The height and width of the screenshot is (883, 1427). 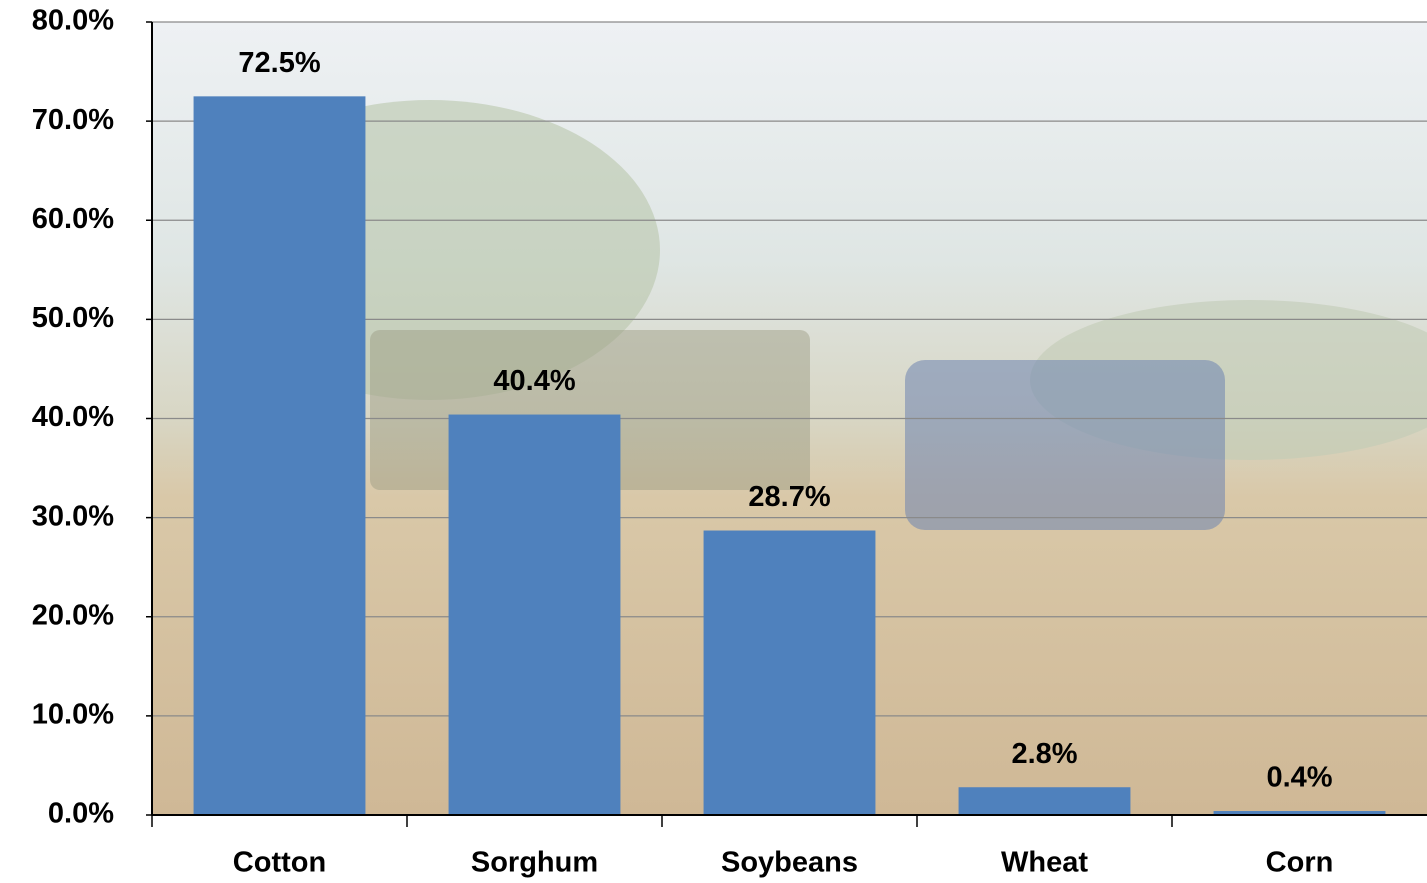 What do you see at coordinates (534, 863) in the screenshot?
I see `x-tick-label: Sorghum` at bounding box center [534, 863].